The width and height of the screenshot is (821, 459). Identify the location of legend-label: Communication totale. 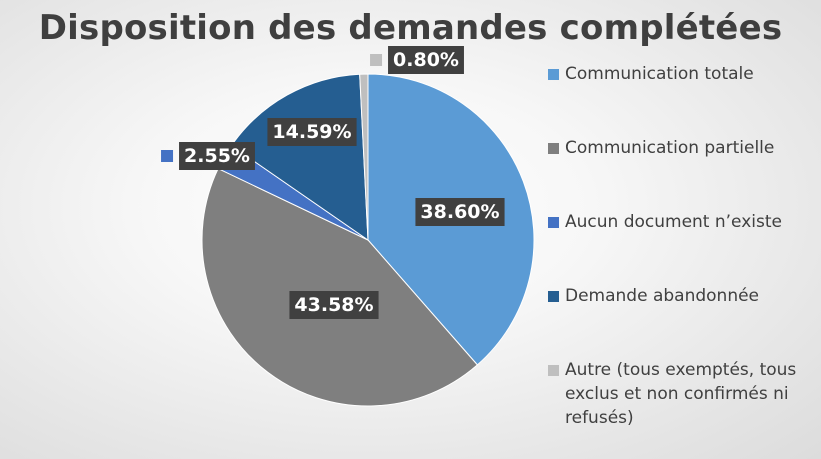
(659, 74).